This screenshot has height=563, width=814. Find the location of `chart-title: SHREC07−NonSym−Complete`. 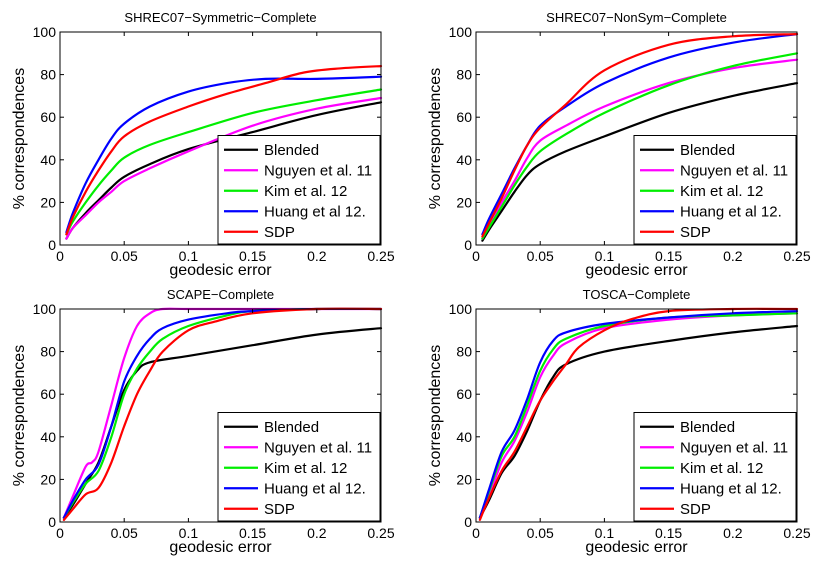

chart-title: SHREC07−NonSym−Complete is located at coordinates (636, 17).